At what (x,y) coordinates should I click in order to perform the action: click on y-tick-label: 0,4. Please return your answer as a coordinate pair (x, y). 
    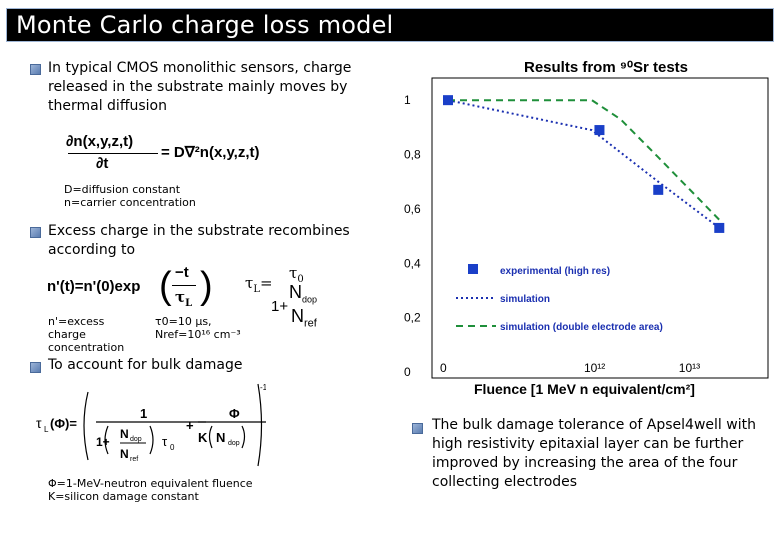
    Looking at the image, I should click on (412, 263).